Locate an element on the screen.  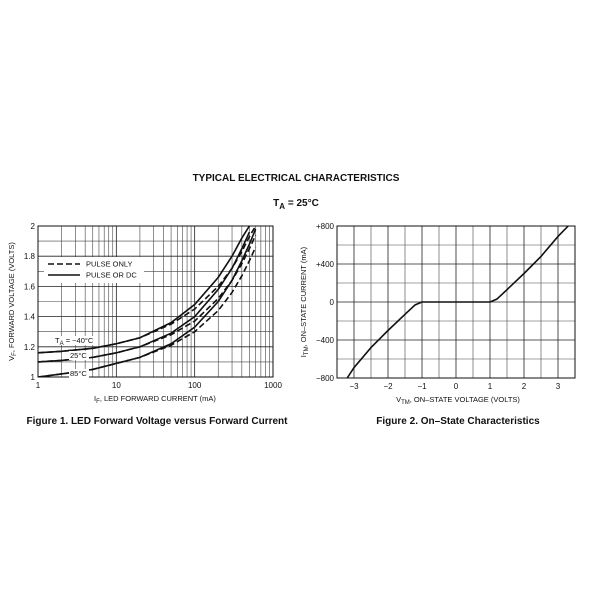
text-rest: , ON–STATE VOLTAGE (VOLTS) is located at coordinates (465, 399).